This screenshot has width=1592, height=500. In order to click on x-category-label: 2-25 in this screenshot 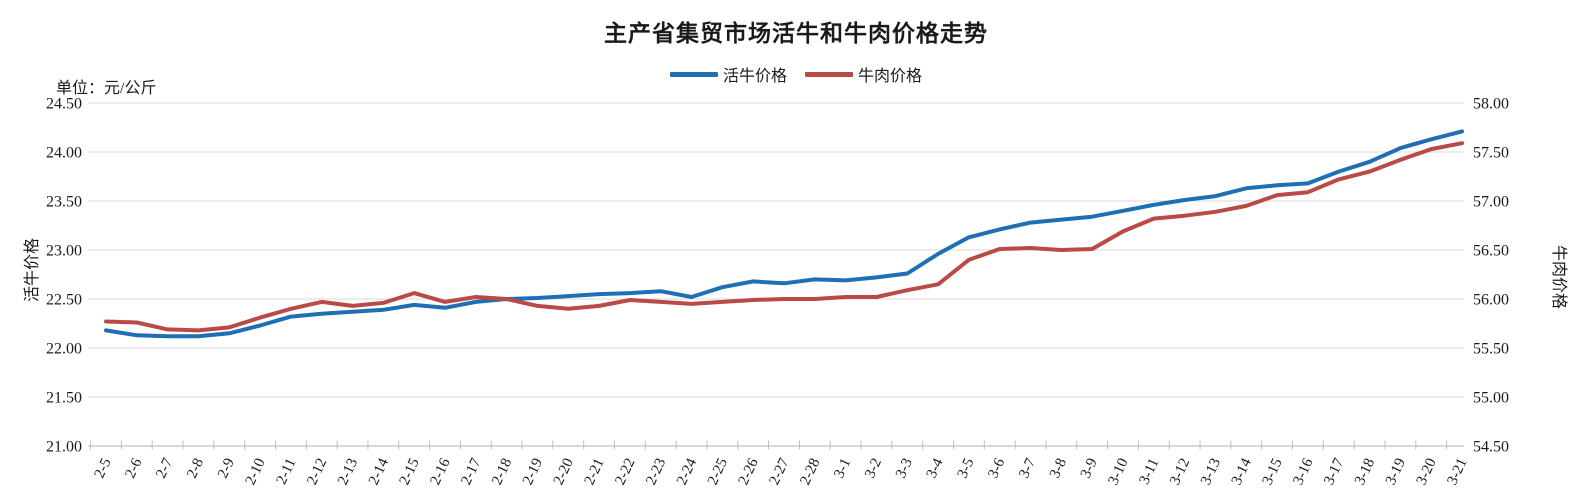, I will do `click(718, 472)`.